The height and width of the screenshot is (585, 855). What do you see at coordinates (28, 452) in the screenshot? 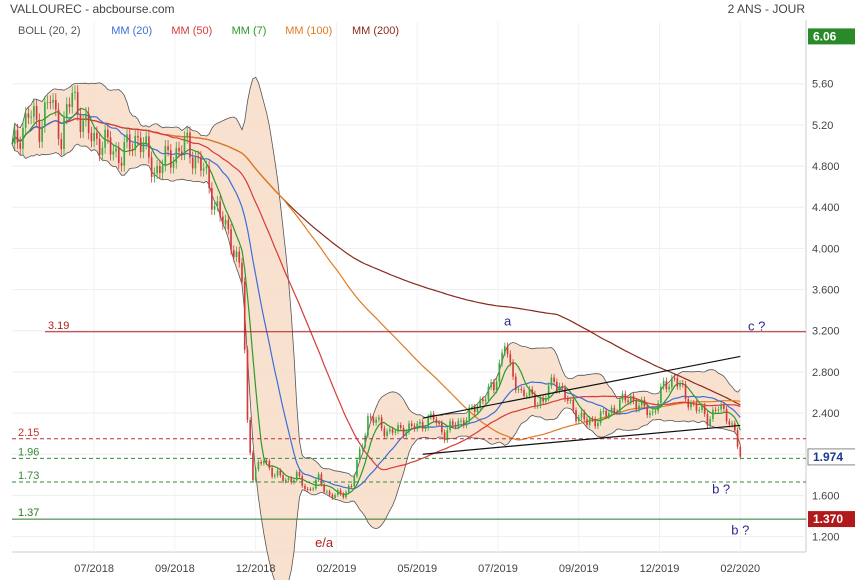
I see `level-label: 1.96` at bounding box center [28, 452].